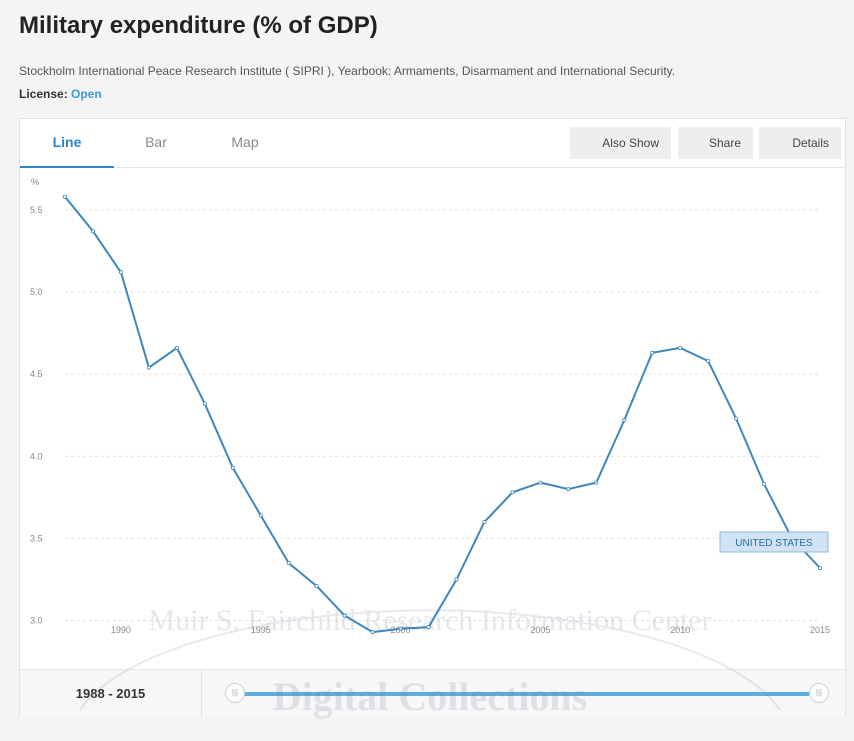  What do you see at coordinates (86, 94) in the screenshot?
I see `license-value-link: Open` at bounding box center [86, 94].